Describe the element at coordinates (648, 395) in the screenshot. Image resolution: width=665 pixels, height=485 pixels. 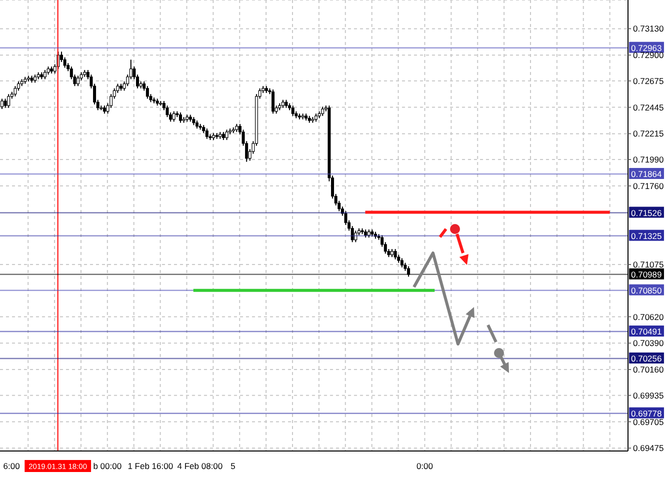
I see `y-tick-label: 0.69935` at that location.